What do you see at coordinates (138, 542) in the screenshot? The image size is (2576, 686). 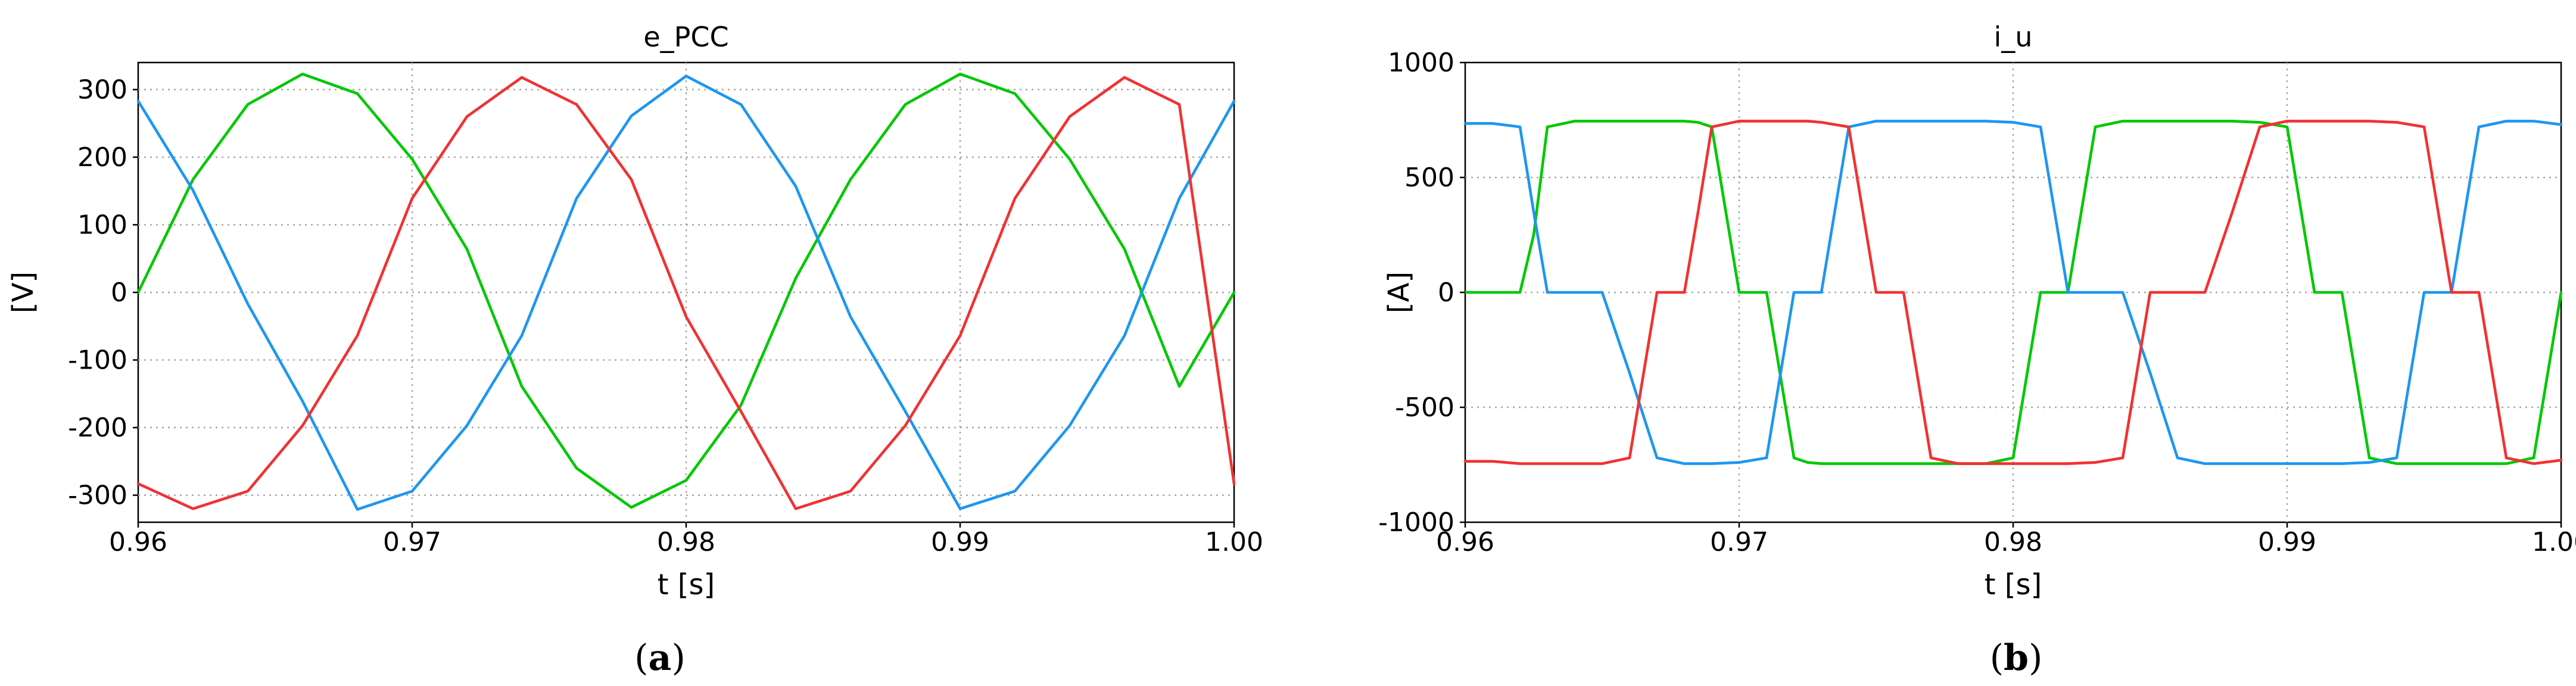 I see `panel-a-x-tick-label: 0.96` at bounding box center [138, 542].